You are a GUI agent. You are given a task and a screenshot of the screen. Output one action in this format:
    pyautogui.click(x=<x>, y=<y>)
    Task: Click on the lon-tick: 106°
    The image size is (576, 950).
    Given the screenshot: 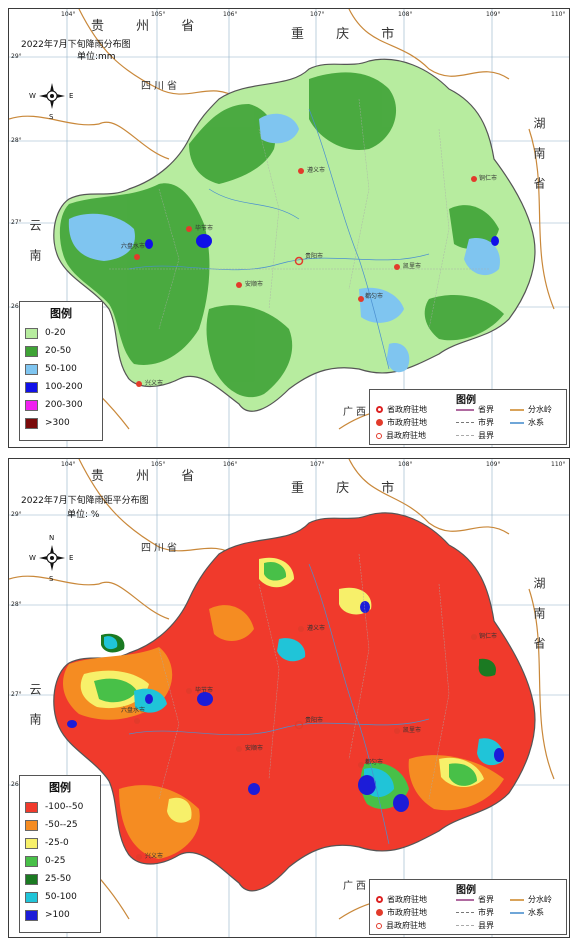 What is the action you would take?
    pyautogui.click(x=230, y=14)
    